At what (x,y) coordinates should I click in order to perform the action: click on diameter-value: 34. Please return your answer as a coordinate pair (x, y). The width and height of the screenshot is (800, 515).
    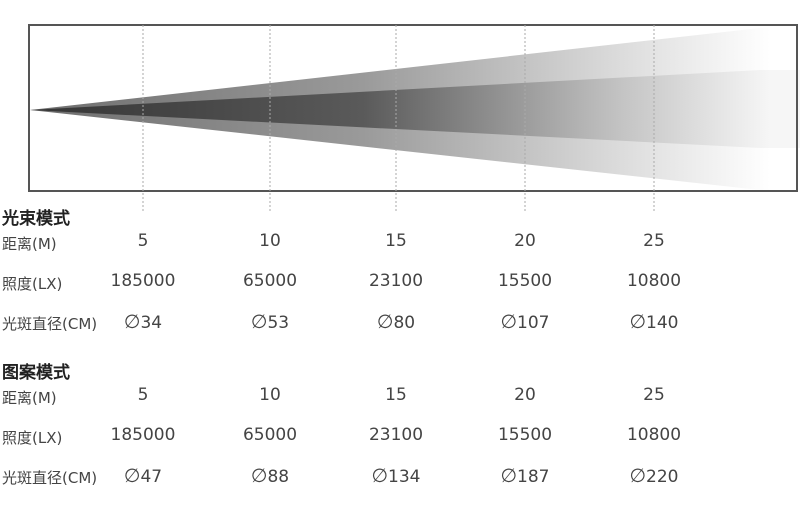
    Looking at the image, I should click on (151, 323).